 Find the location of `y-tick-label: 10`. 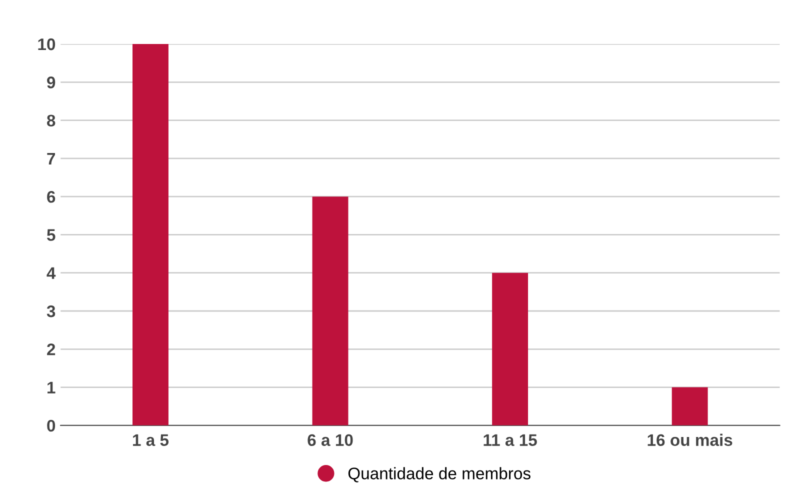

y-tick-label: 10 is located at coordinates (47, 44).